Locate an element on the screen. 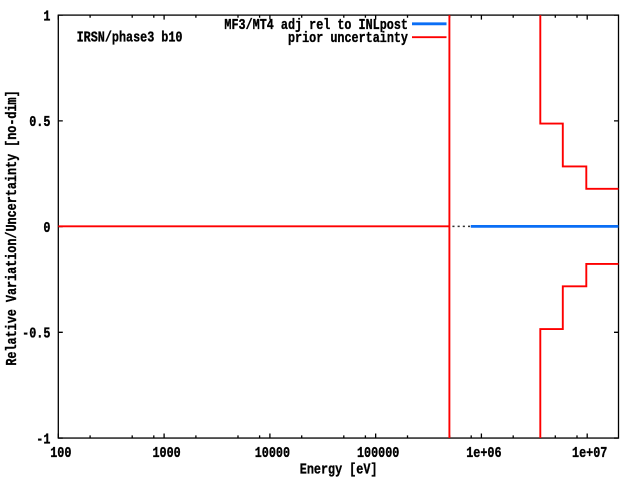 The image size is (640, 480). svg-text: 1000 is located at coordinates (166, 453).